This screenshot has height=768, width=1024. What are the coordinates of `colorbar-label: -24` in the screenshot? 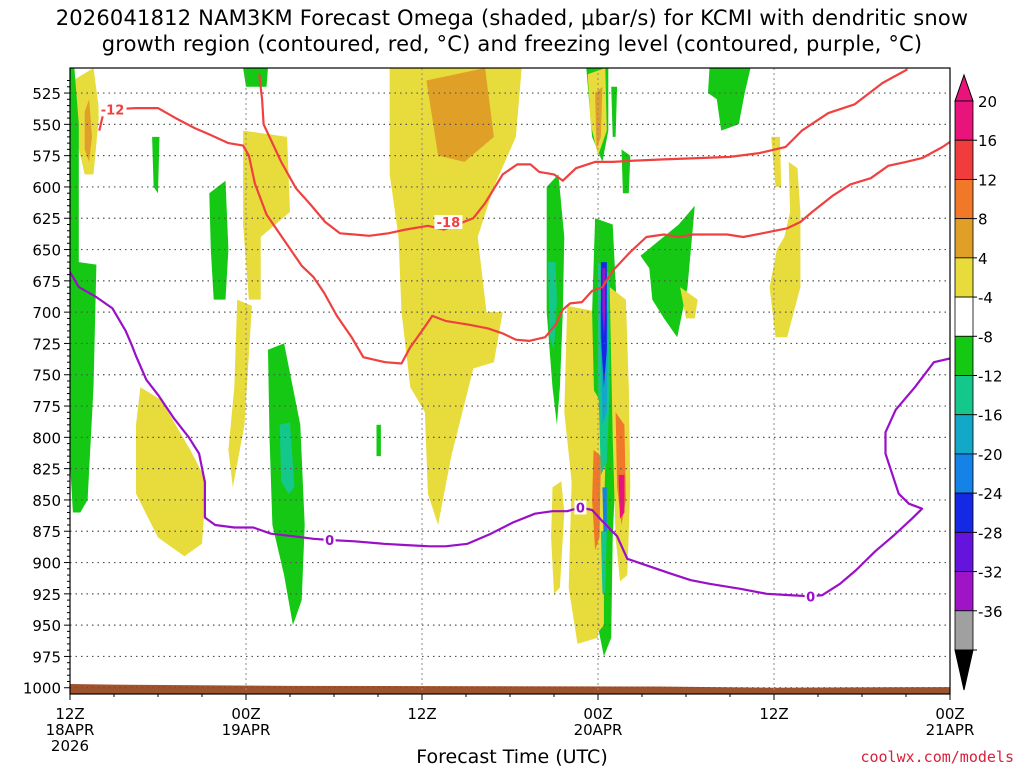 It's located at (990, 494).